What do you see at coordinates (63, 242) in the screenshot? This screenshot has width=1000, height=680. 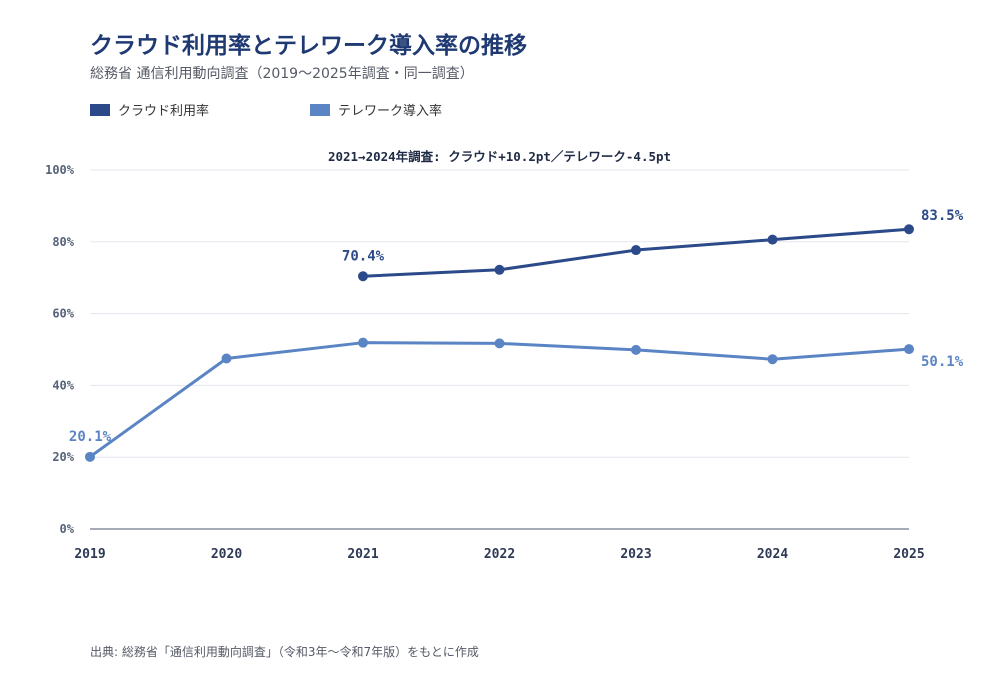 I see `y-tick-label: 80%` at bounding box center [63, 242].